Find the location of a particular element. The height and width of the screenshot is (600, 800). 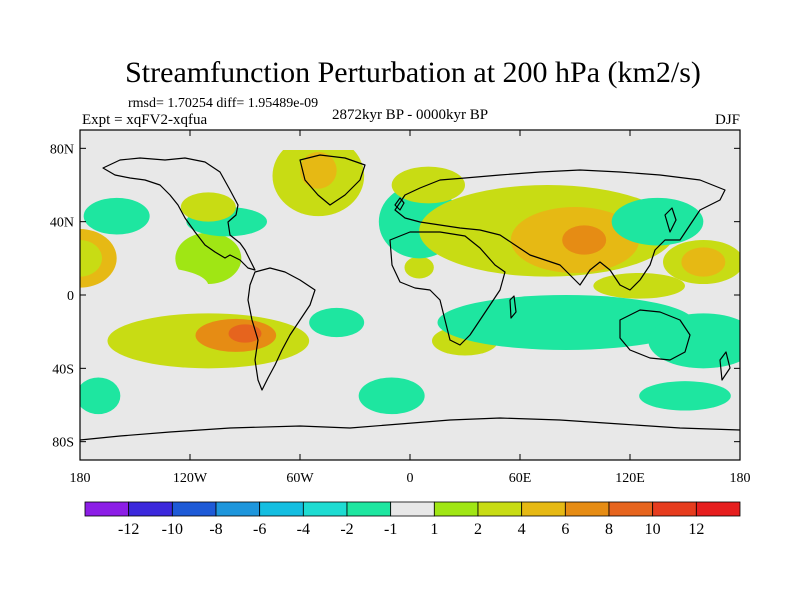

coast-south-america is located at coordinates (281, 329).